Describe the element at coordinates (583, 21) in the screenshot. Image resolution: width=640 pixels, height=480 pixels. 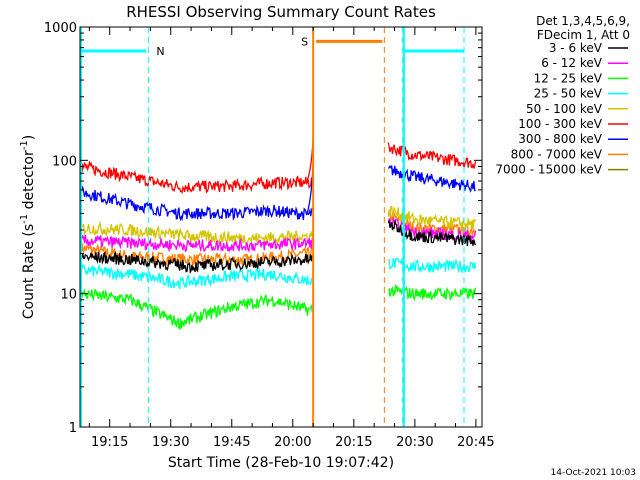
I see `legend-header-line: Det 1,3,4,5,6,9,` at that location.